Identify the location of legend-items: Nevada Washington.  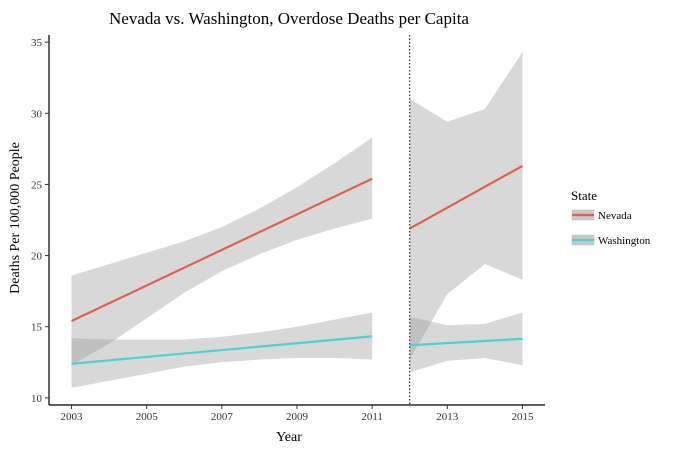
(611, 228).